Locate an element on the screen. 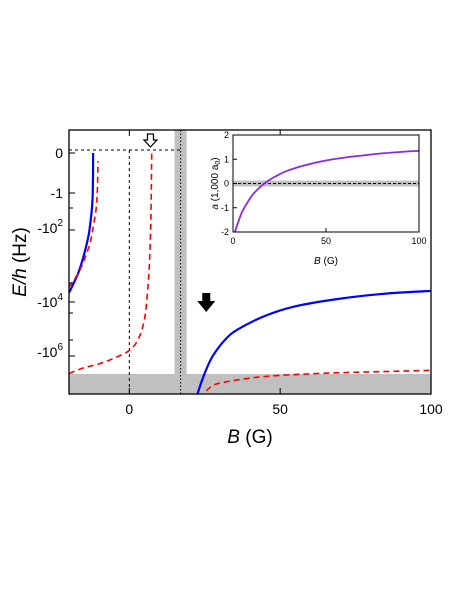 The height and width of the screenshot is (599, 463). inset-plot-area is located at coordinates (326, 190).